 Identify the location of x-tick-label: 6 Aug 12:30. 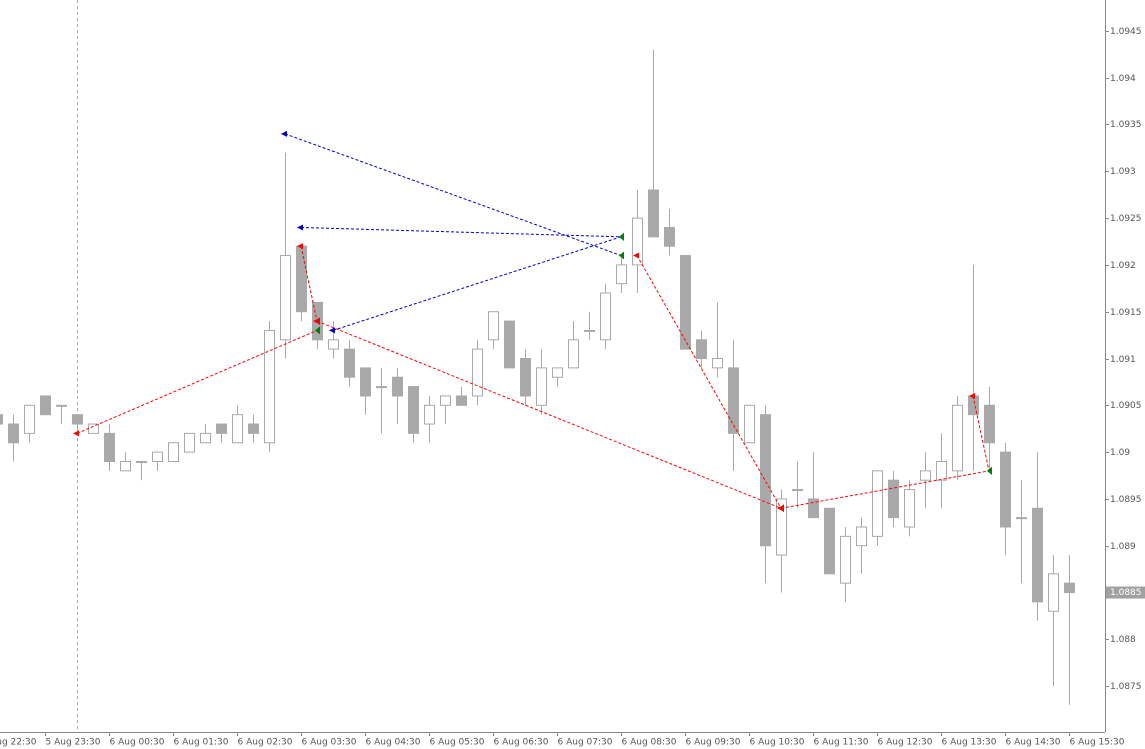
(905, 743).